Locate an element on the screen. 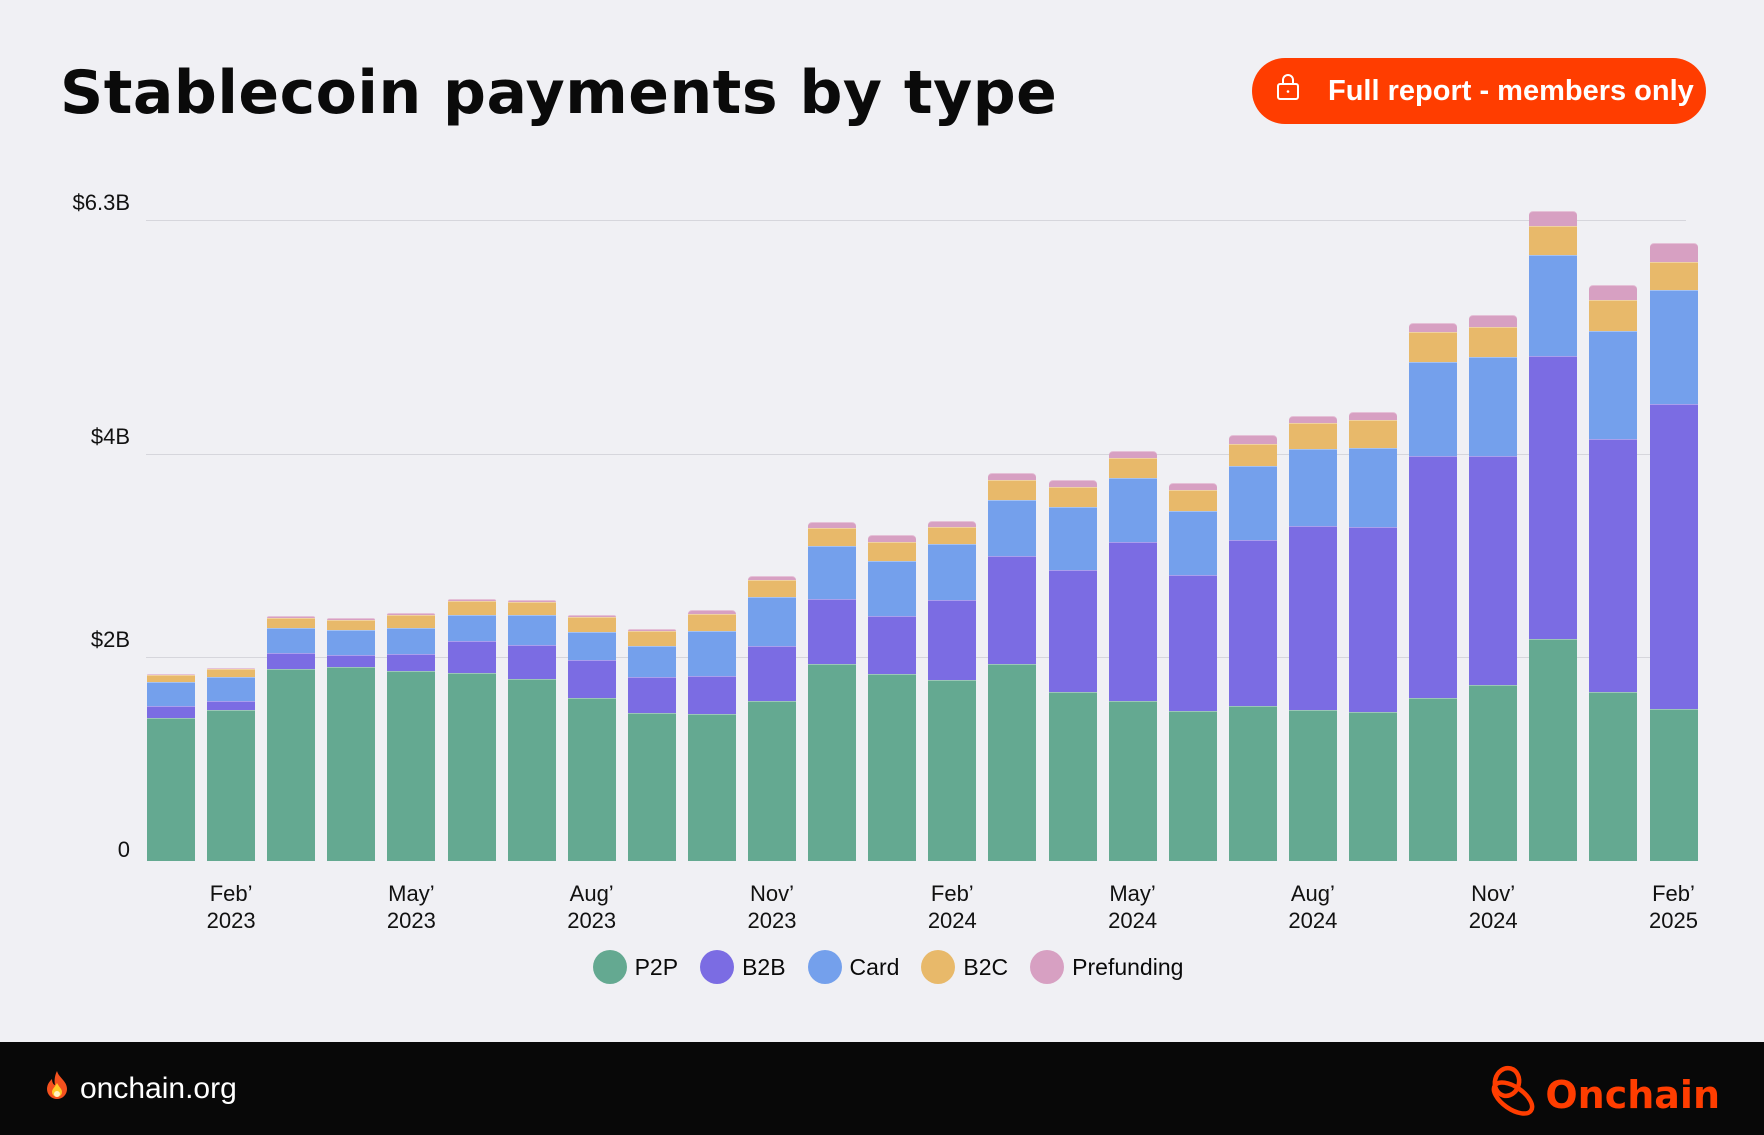 This screenshot has width=1764, height=1135. bar-jan-2025 is located at coordinates (1613, 572).